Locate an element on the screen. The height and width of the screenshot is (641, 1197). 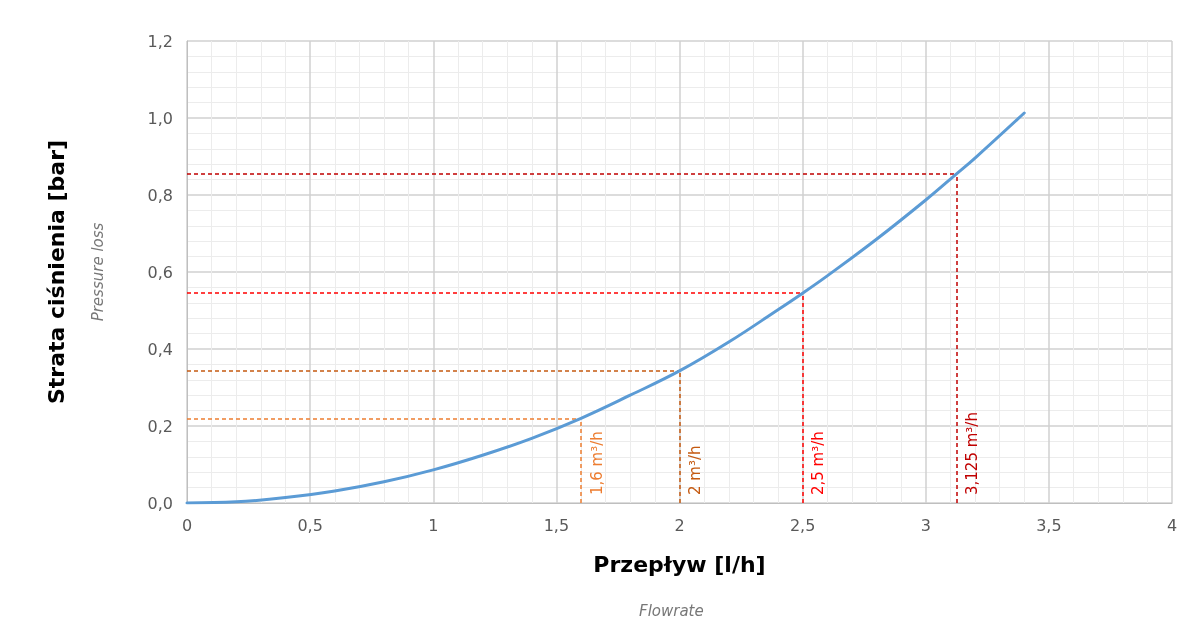
ref-line-label: 3,125 m³/h is located at coordinates (972, 453).